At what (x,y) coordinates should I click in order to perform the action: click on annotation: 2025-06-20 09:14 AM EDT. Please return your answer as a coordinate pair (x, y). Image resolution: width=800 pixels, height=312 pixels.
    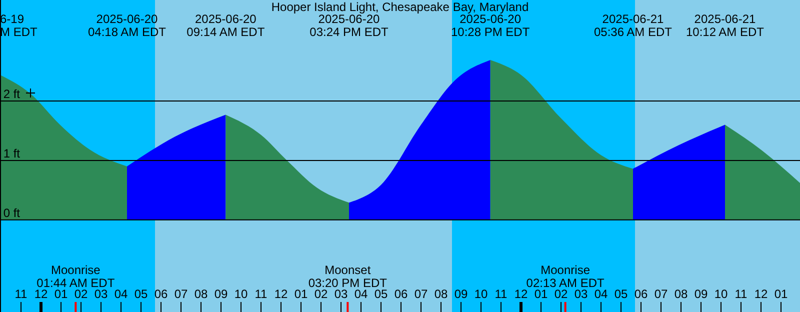
    Looking at the image, I should click on (226, 25).